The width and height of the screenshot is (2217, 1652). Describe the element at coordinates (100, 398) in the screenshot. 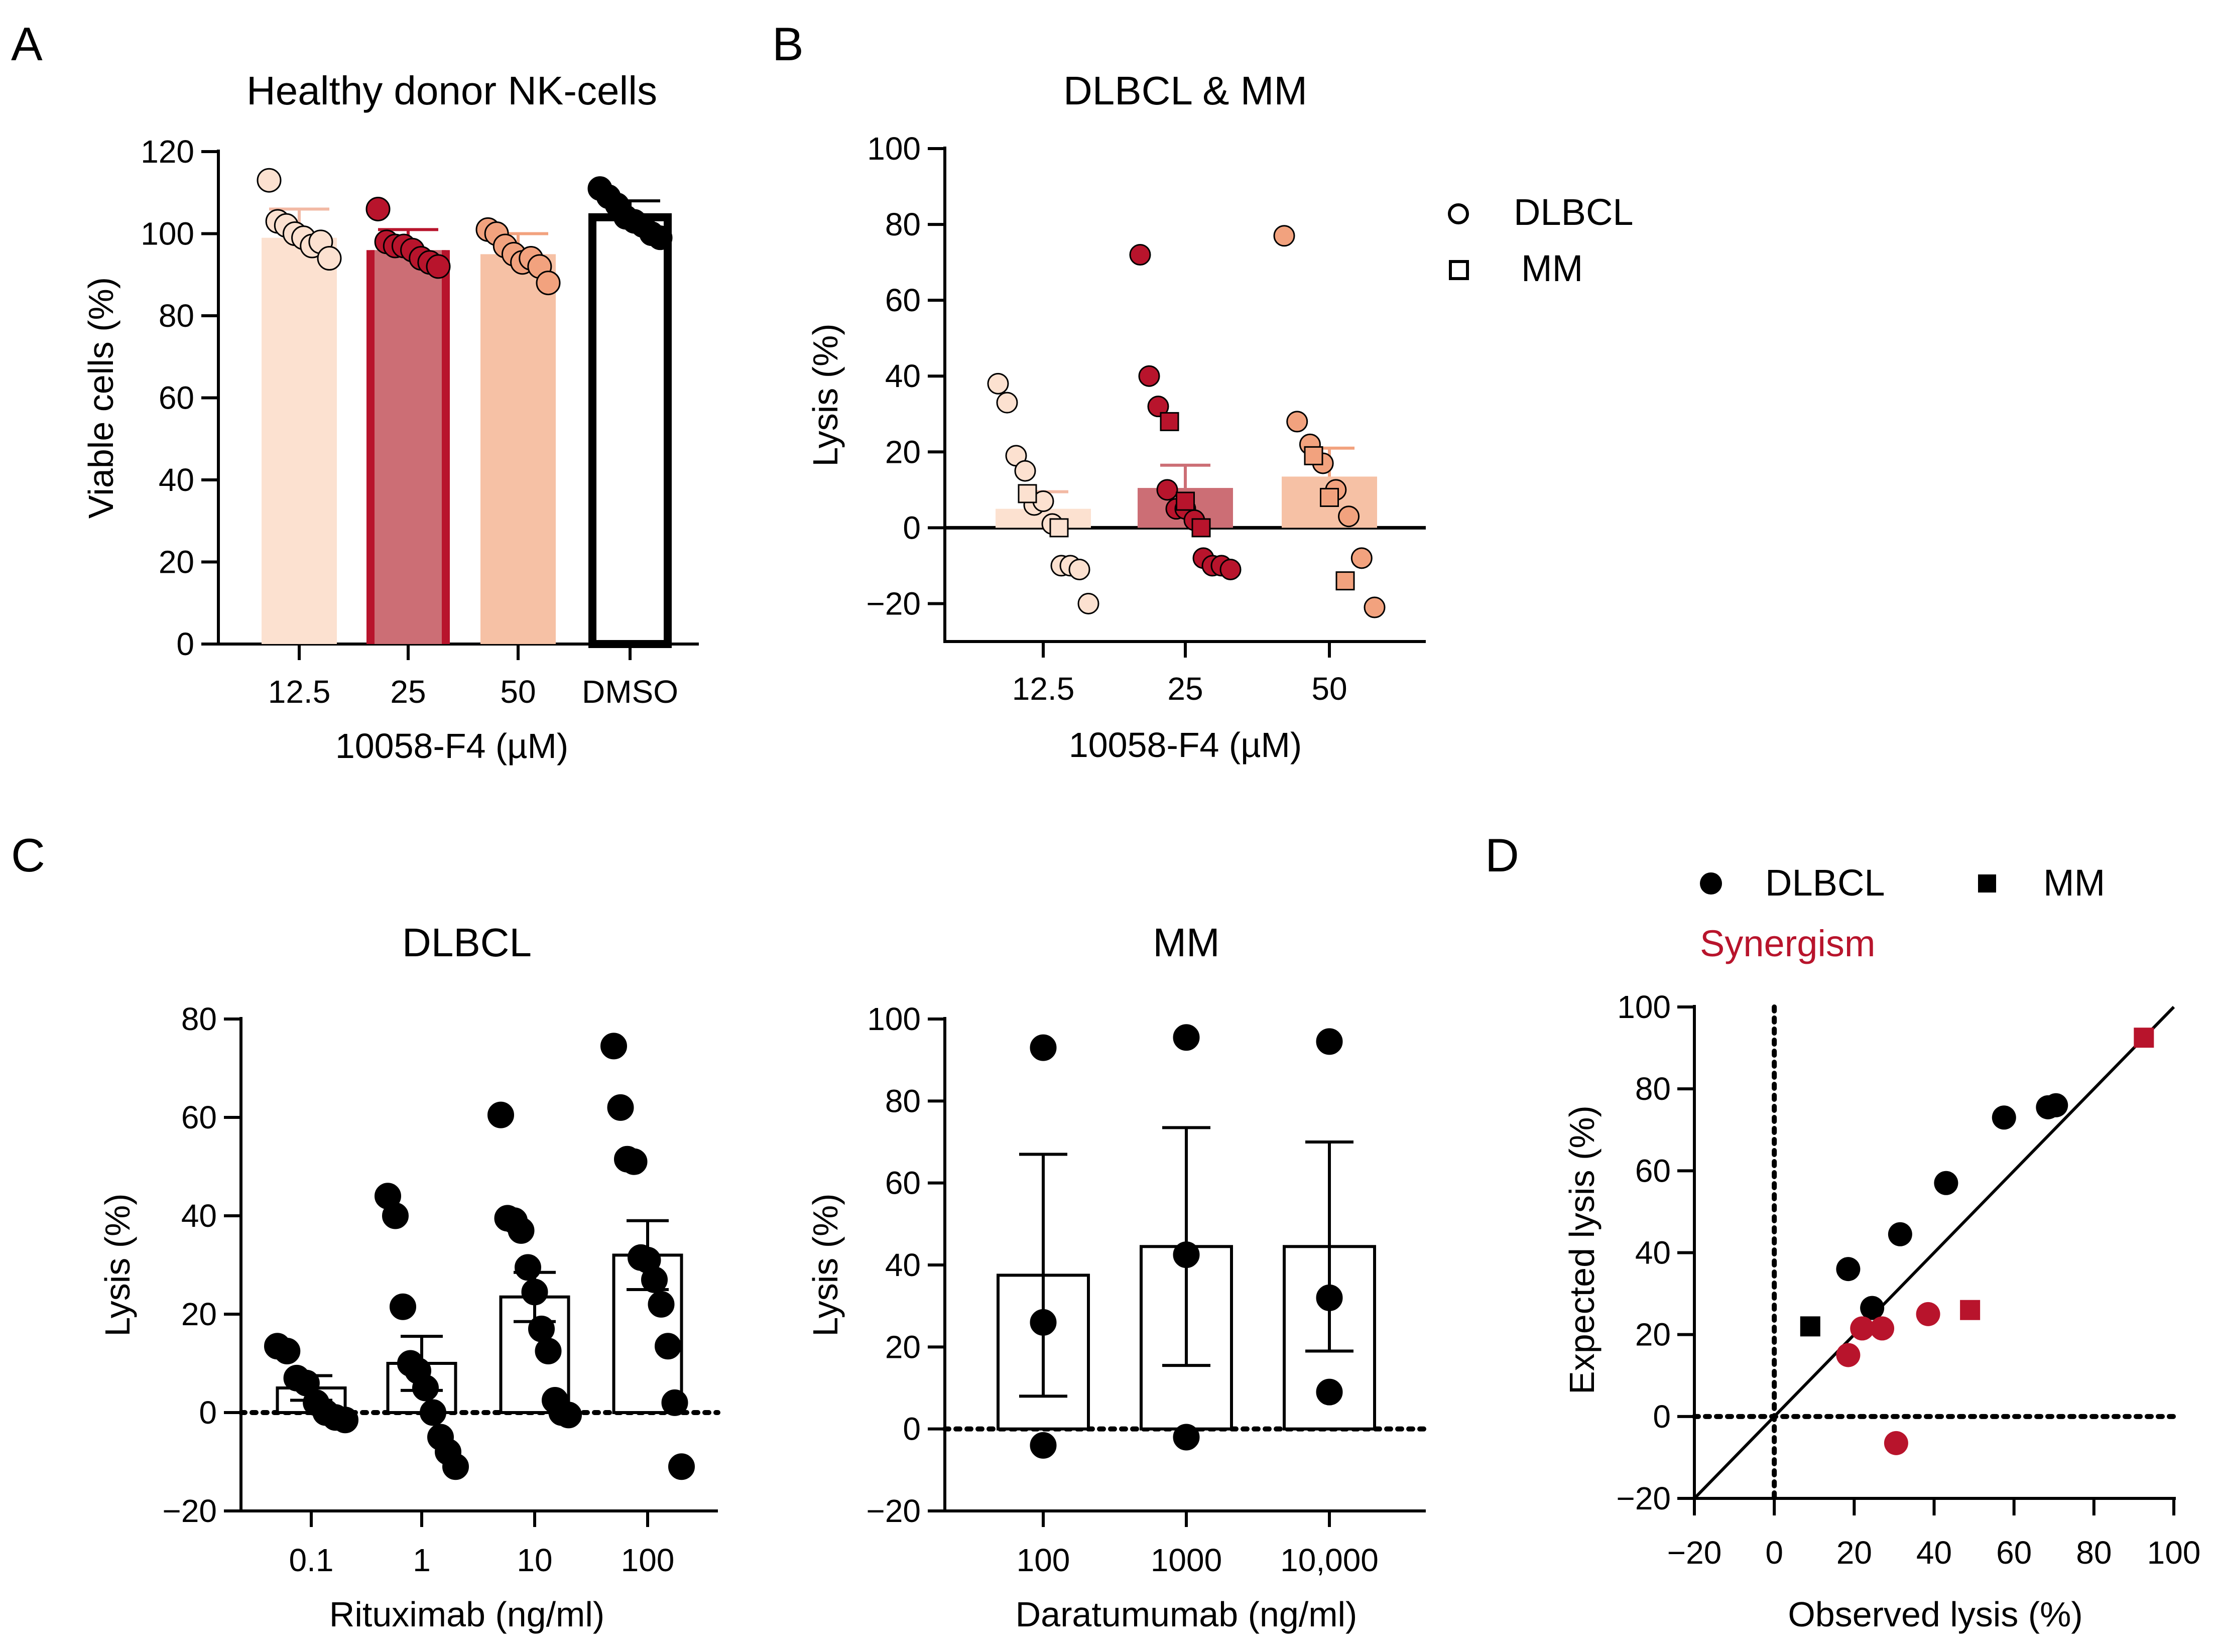

I see `y-axis-label: Viable cells (%)` at that location.